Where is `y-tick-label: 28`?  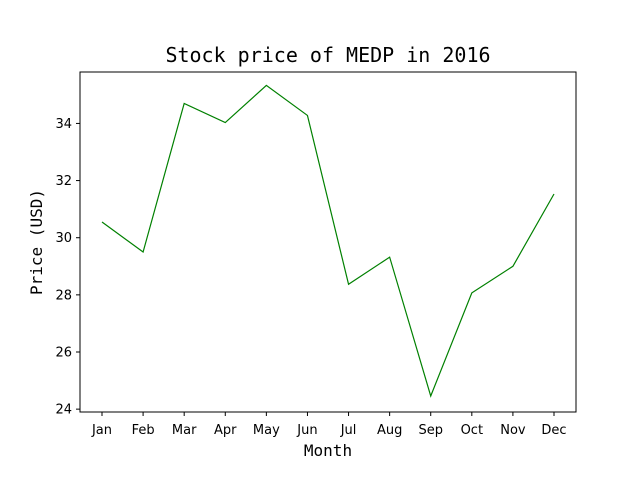
y-tick-label: 28 is located at coordinates (63, 295).